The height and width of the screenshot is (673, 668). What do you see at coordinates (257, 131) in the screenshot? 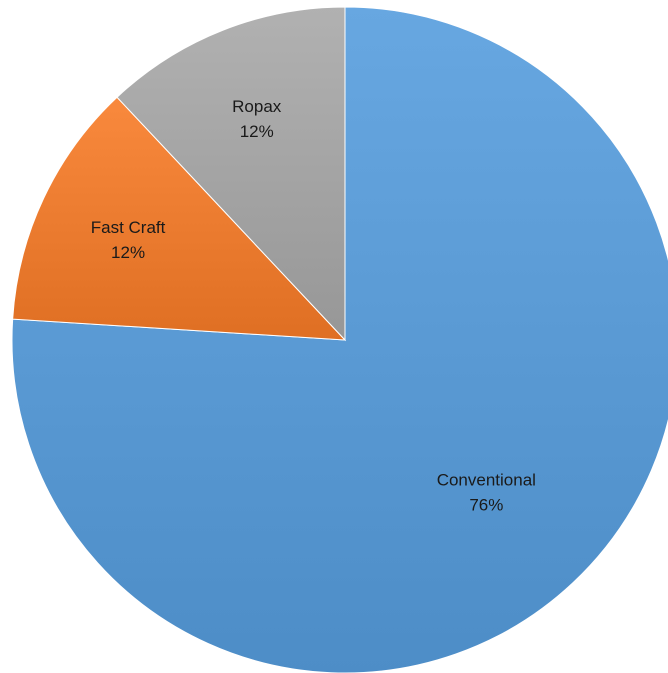
I see `slice-value-ropax: 12%` at bounding box center [257, 131].